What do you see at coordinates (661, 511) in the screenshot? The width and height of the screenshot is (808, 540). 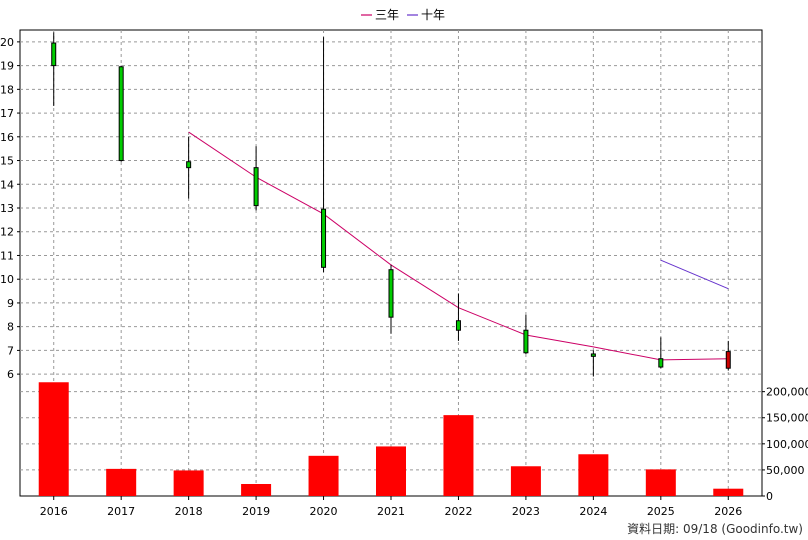 I see `x-tick-label: 2025` at bounding box center [661, 511].